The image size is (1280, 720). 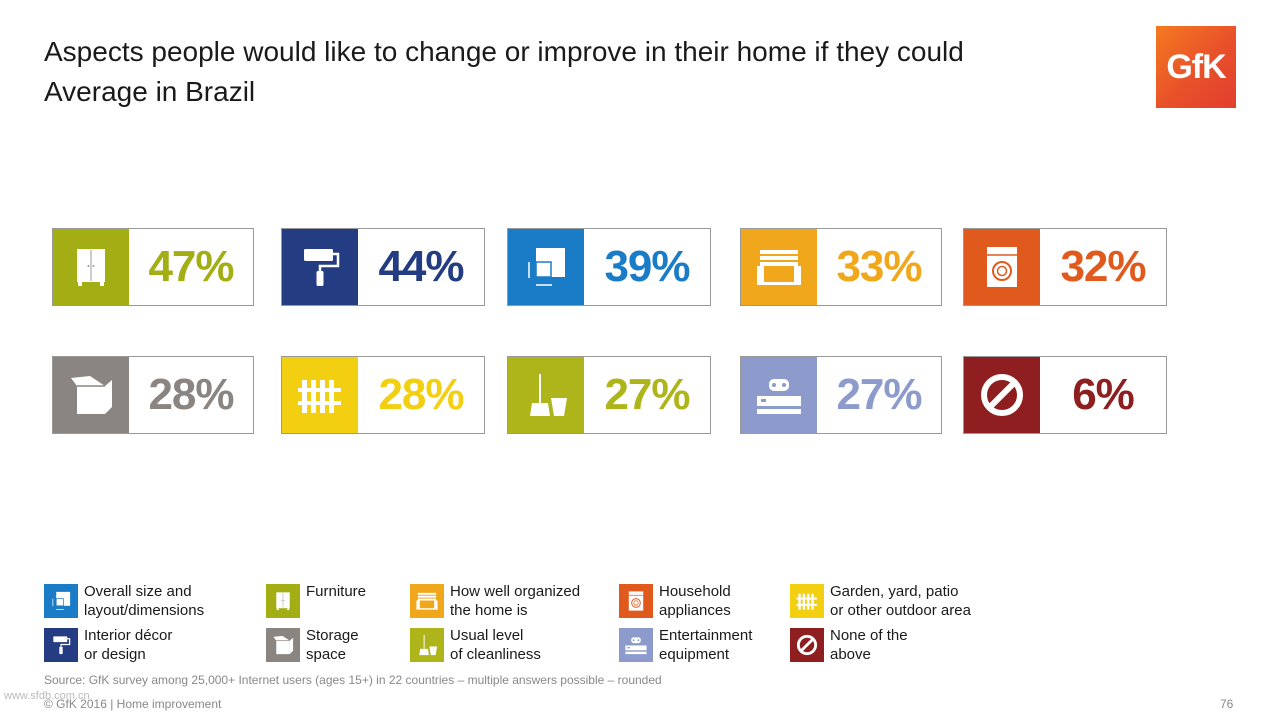 I want to click on legend-label: None of the above, so click(x=869, y=645).